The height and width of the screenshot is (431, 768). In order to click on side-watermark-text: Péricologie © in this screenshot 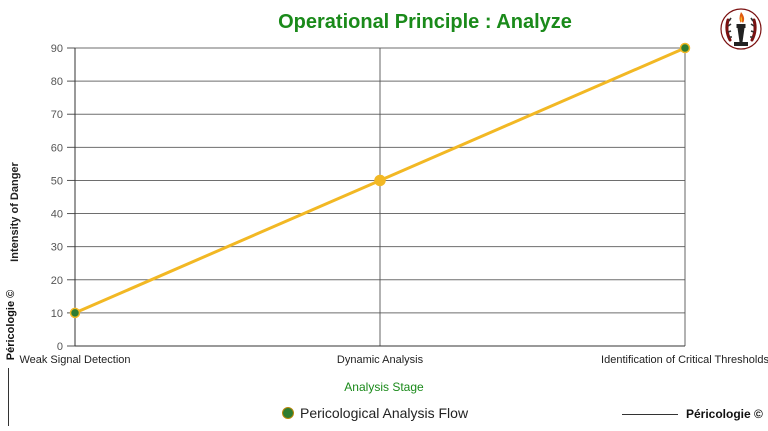, I will do `click(11, 325)`.